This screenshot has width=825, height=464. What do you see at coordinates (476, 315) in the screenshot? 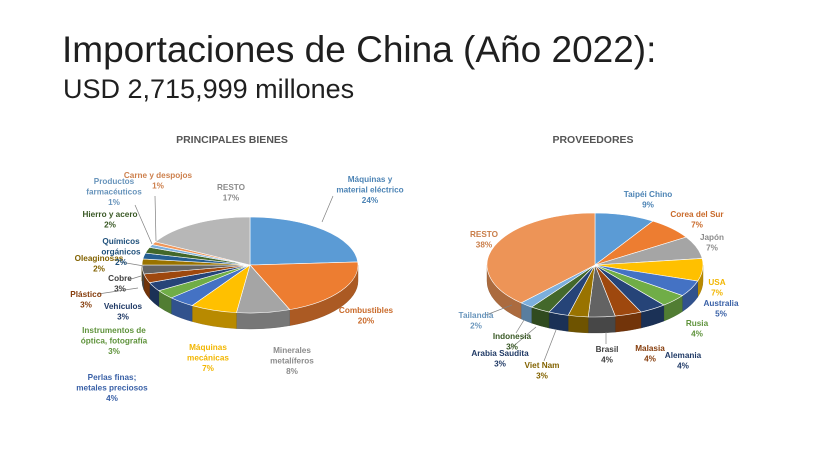
I see `data-label-text: Tailandia` at bounding box center [476, 315].